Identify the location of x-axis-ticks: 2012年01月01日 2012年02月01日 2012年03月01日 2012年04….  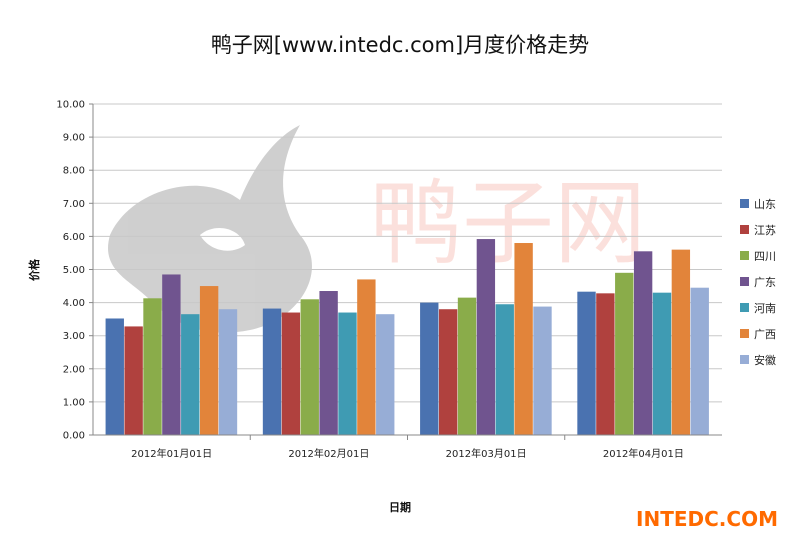
(407, 447).